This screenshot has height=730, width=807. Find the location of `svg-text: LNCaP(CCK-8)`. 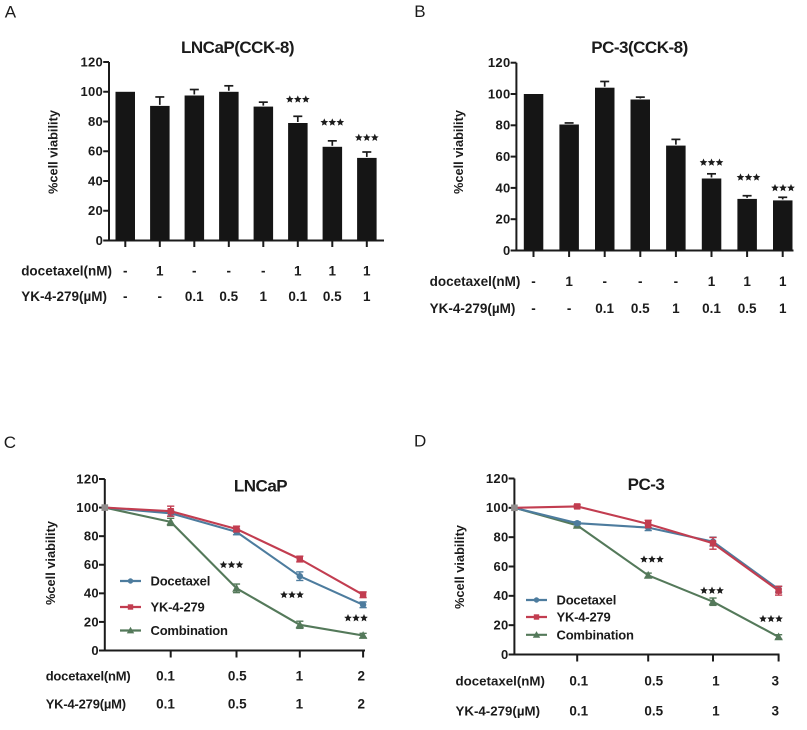

svg-text: LNCaP(CCK-8) is located at coordinates (237, 47).